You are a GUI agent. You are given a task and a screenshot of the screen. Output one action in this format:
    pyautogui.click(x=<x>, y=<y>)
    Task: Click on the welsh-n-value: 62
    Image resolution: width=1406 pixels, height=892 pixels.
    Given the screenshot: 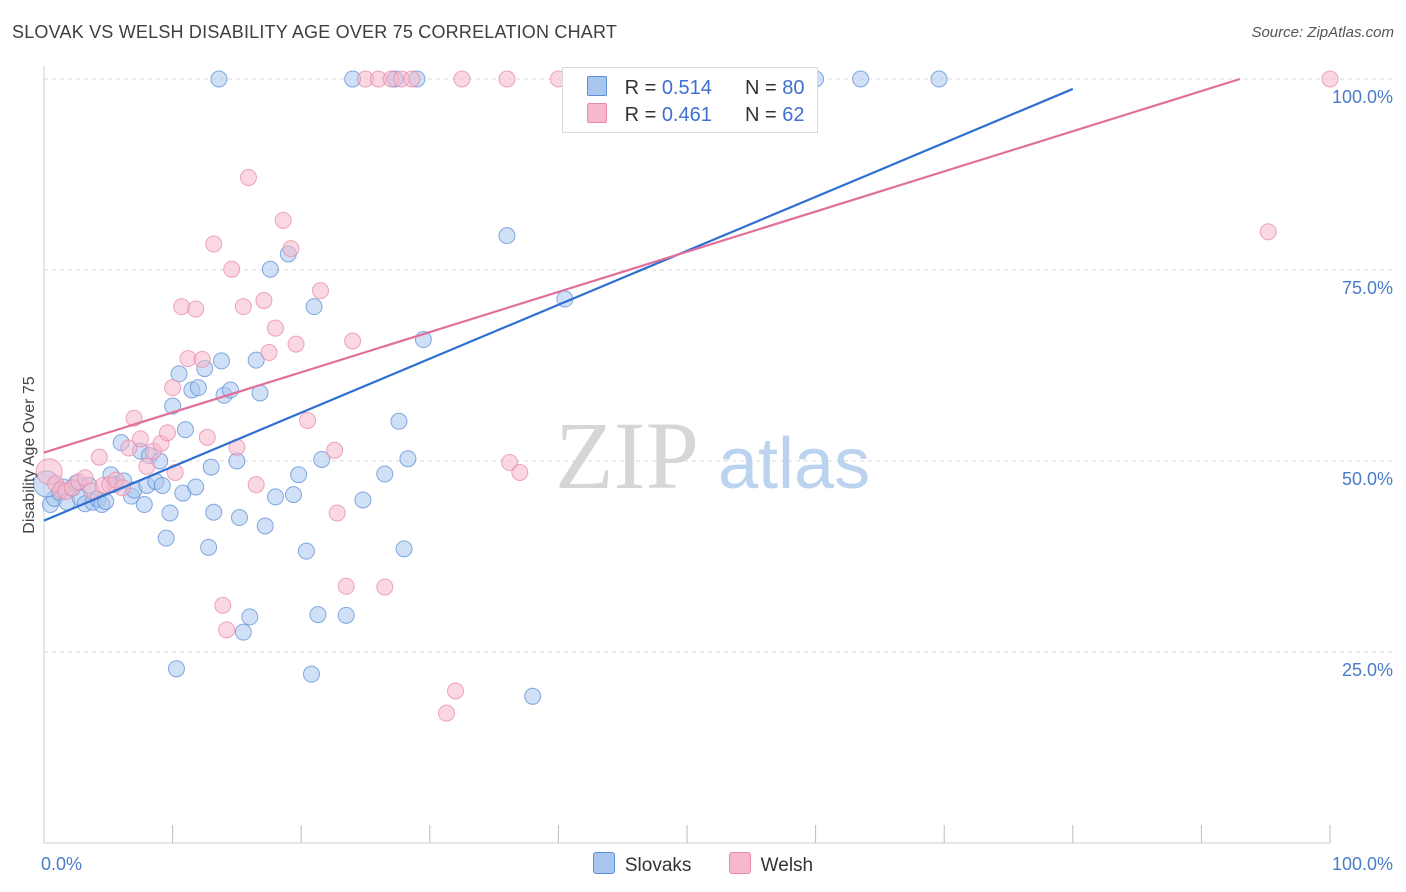 What is the action you would take?
    pyautogui.click(x=793, y=115)
    